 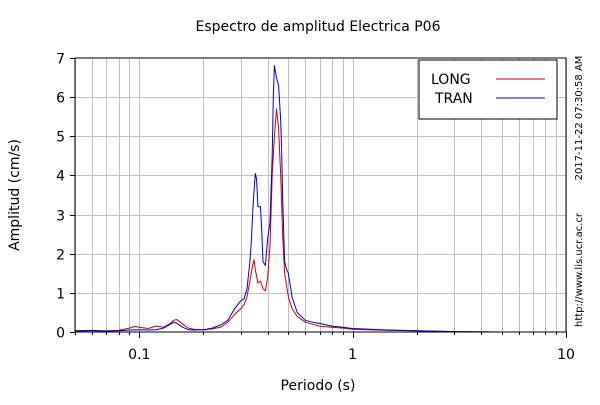 I want to click on y-axis-label: Amplitud (cm/s), so click(x=15, y=195).